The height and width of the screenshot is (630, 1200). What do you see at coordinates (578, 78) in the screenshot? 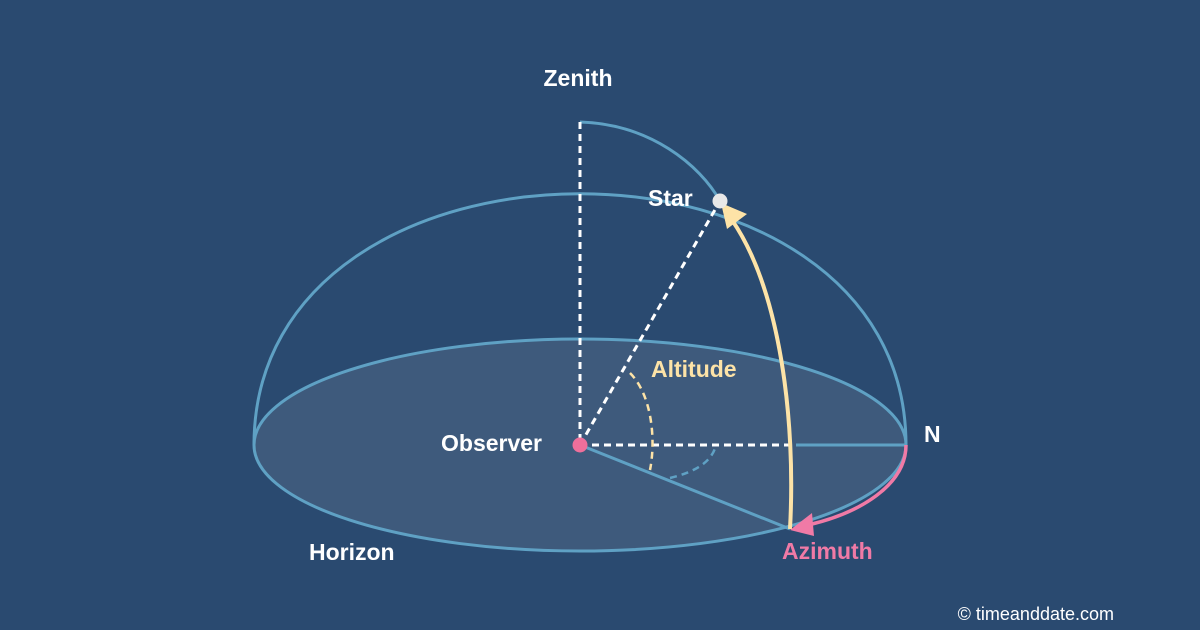
I see `zenith-label: Zenith` at bounding box center [578, 78].